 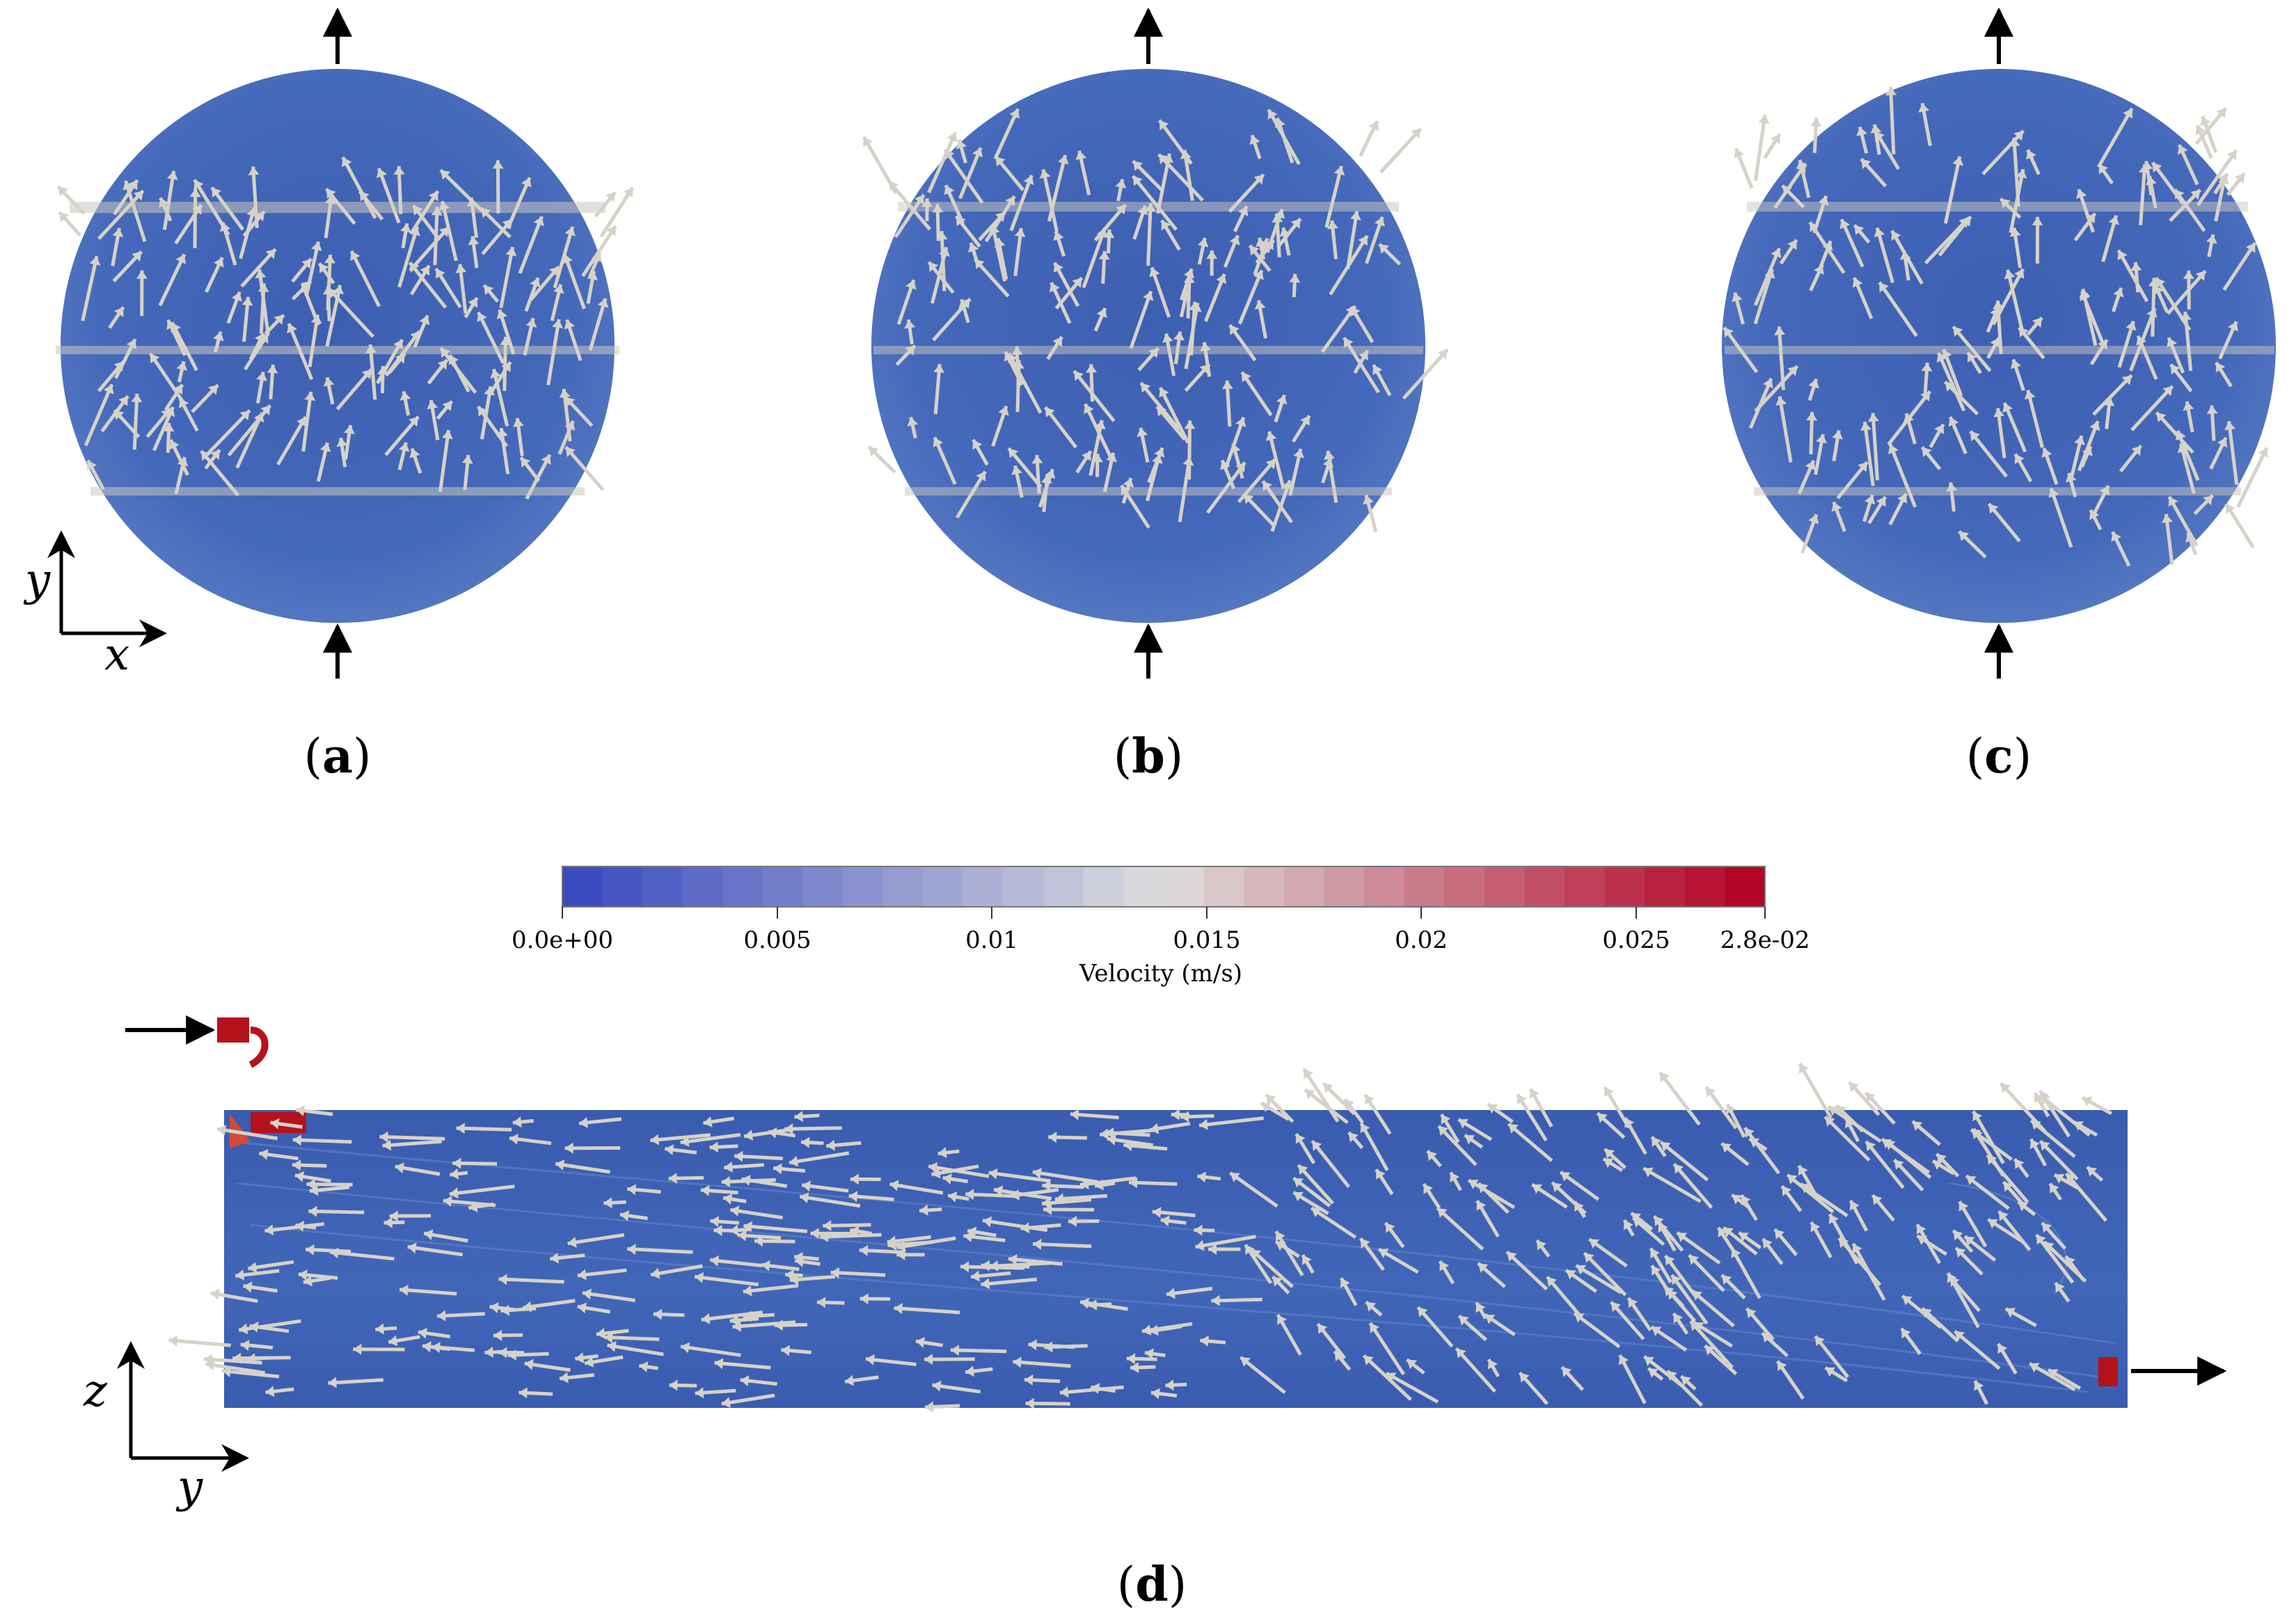 What do you see at coordinates (1999, 396) in the screenshot?
I see `panel-c: (c)` at bounding box center [1999, 396].